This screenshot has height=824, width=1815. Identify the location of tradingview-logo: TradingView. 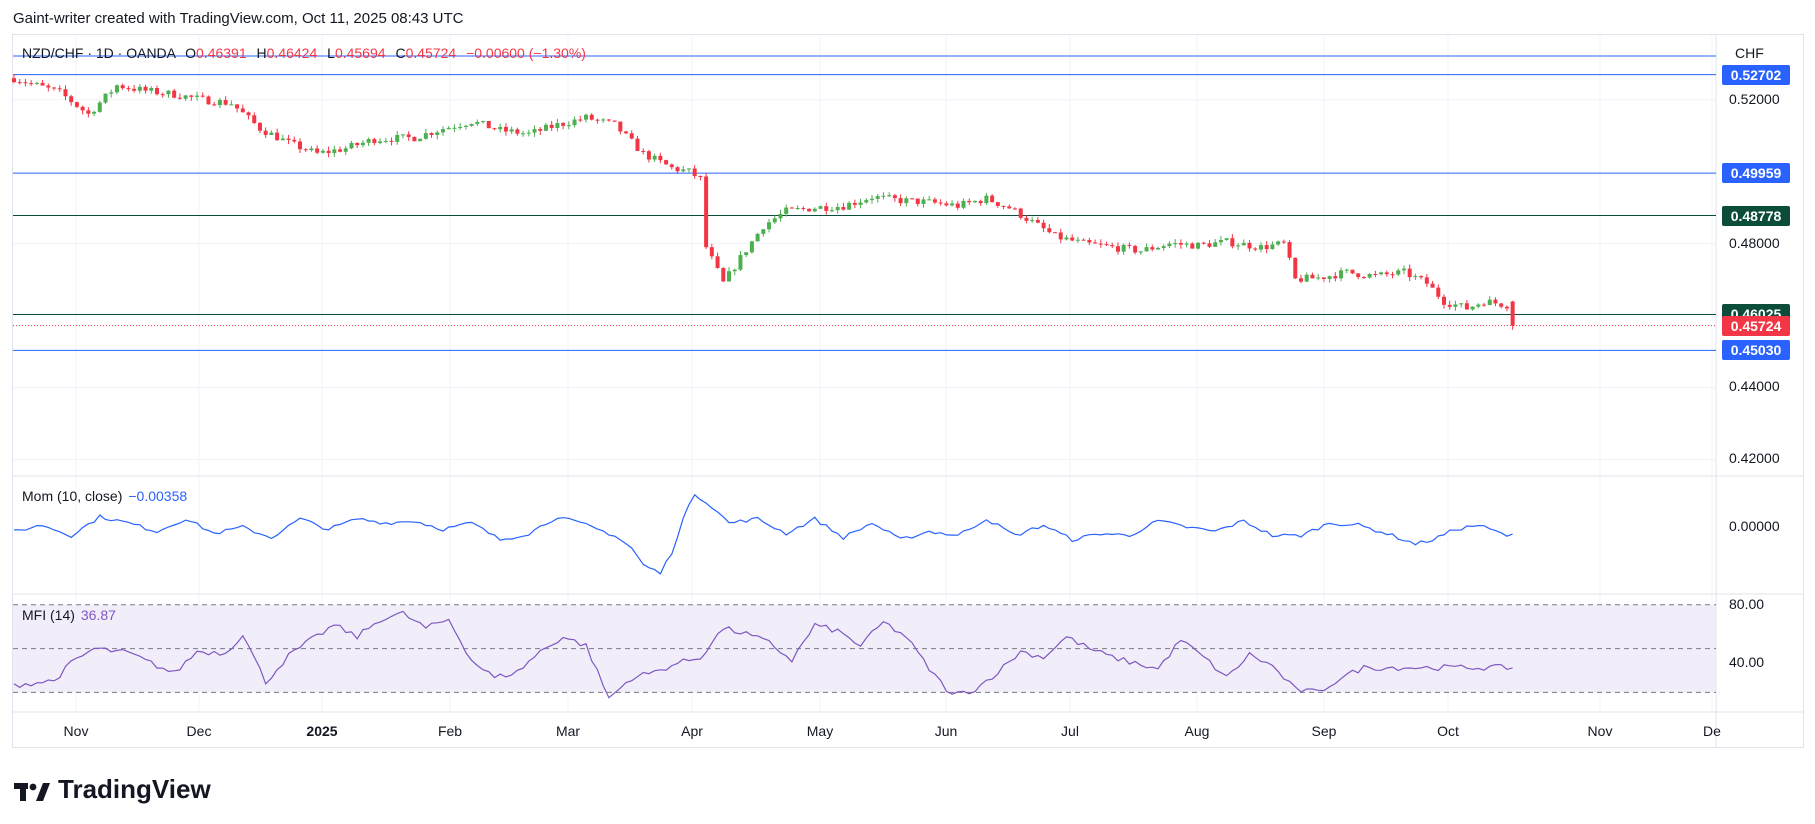
(112, 789).